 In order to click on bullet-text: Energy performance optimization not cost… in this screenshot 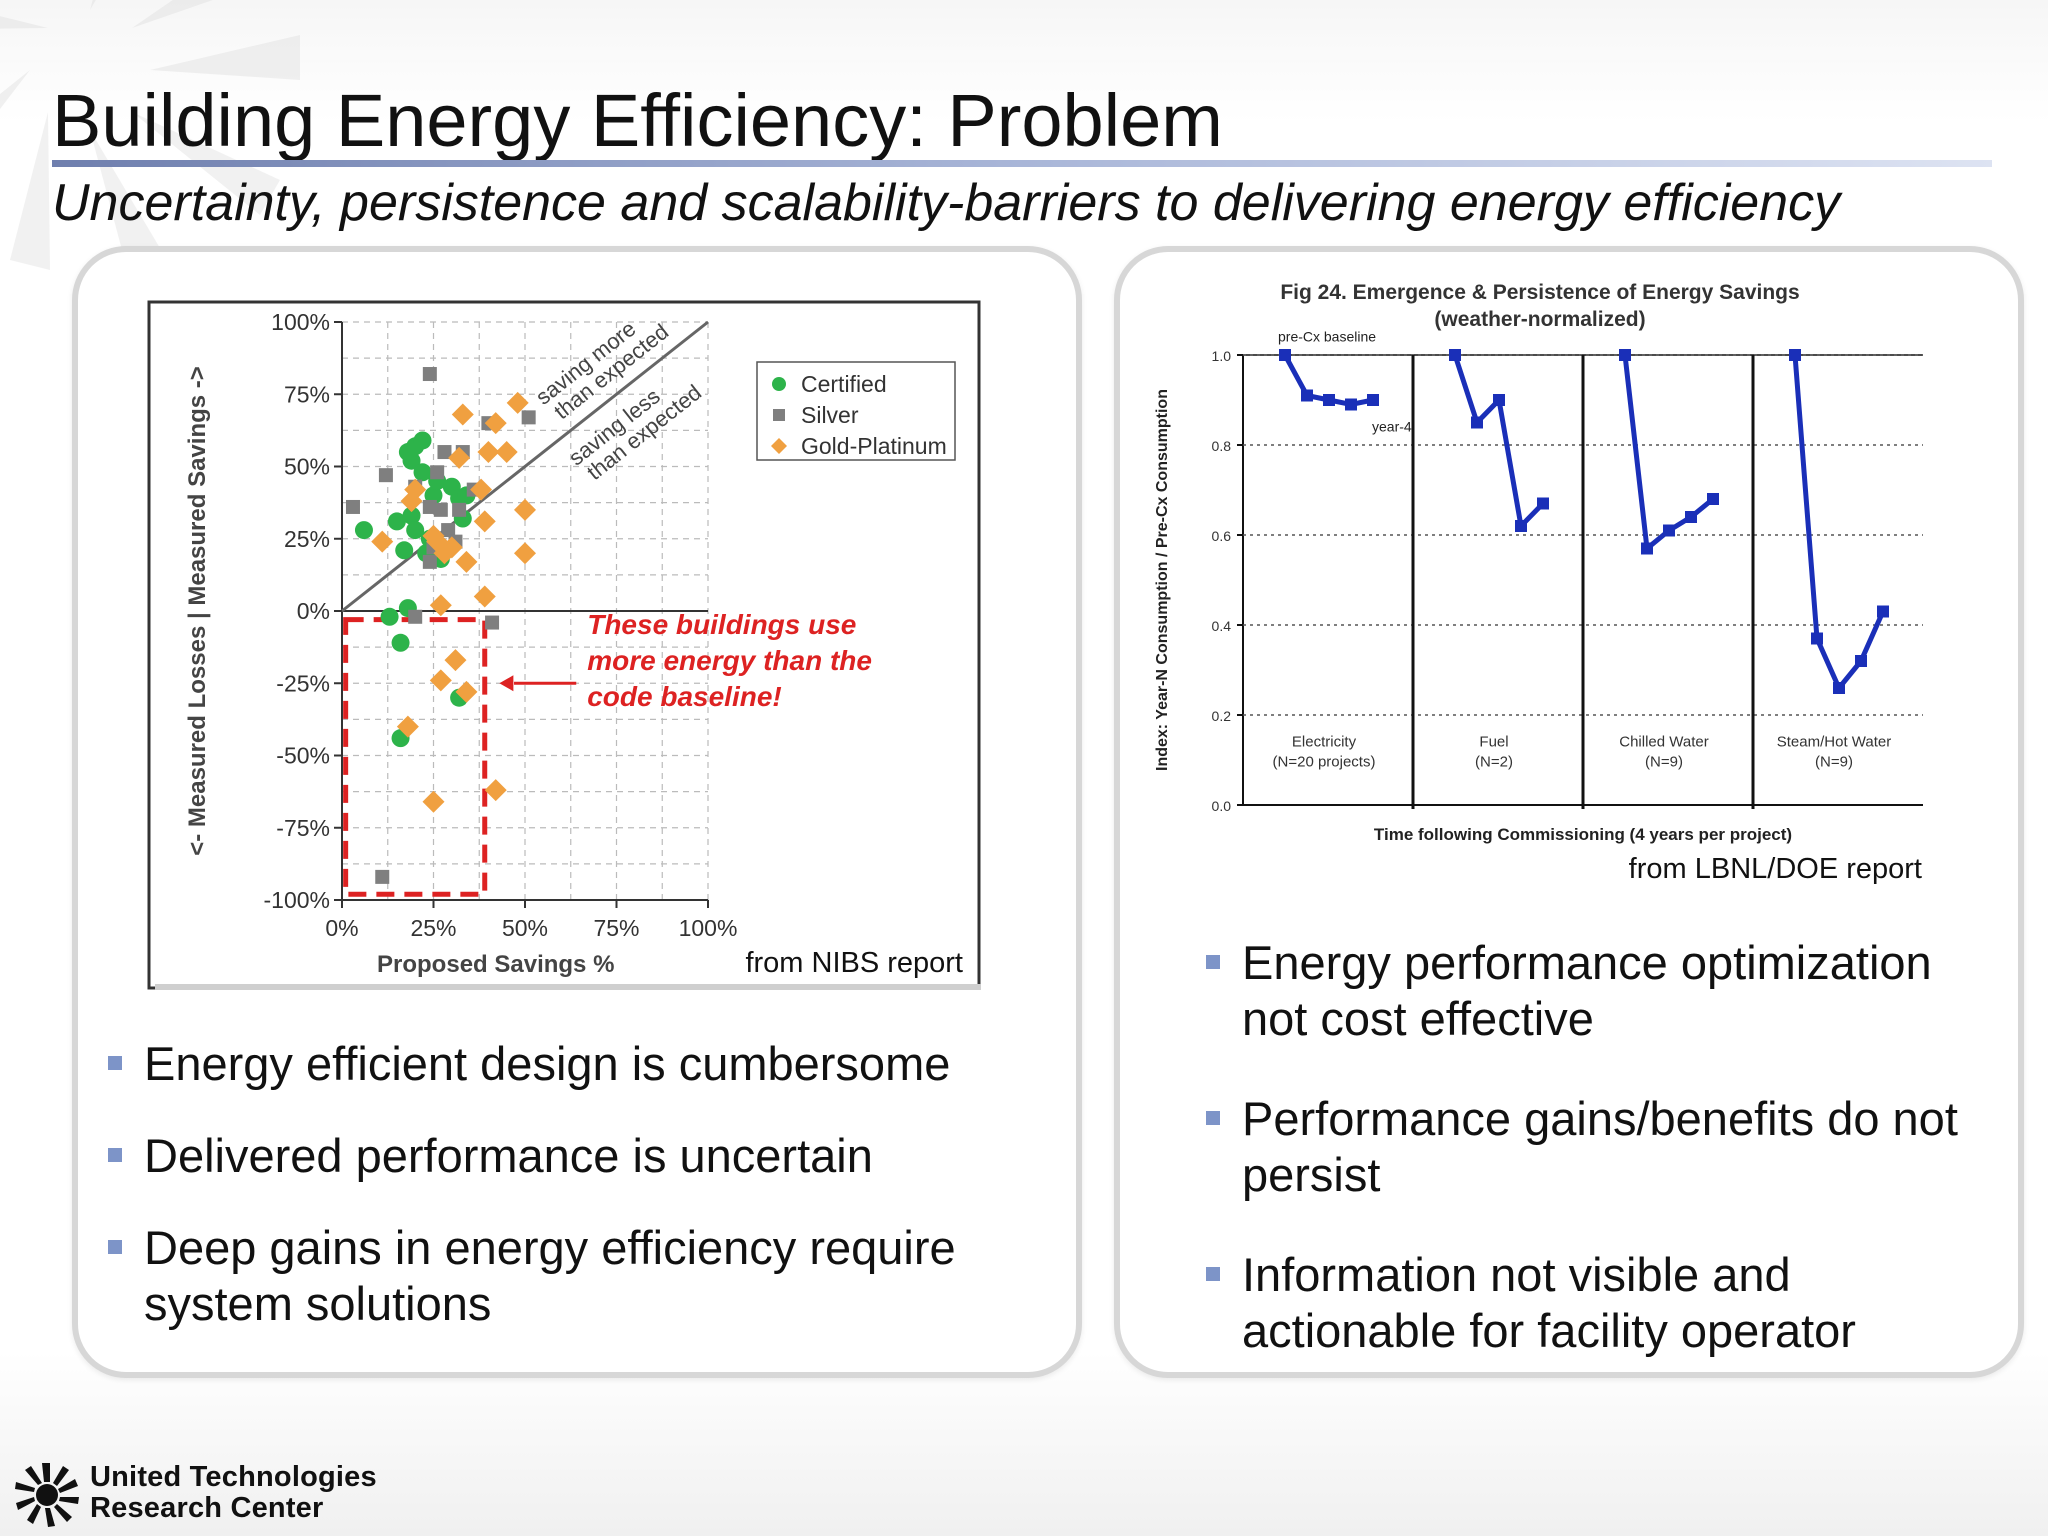, I will do `click(1587, 990)`.